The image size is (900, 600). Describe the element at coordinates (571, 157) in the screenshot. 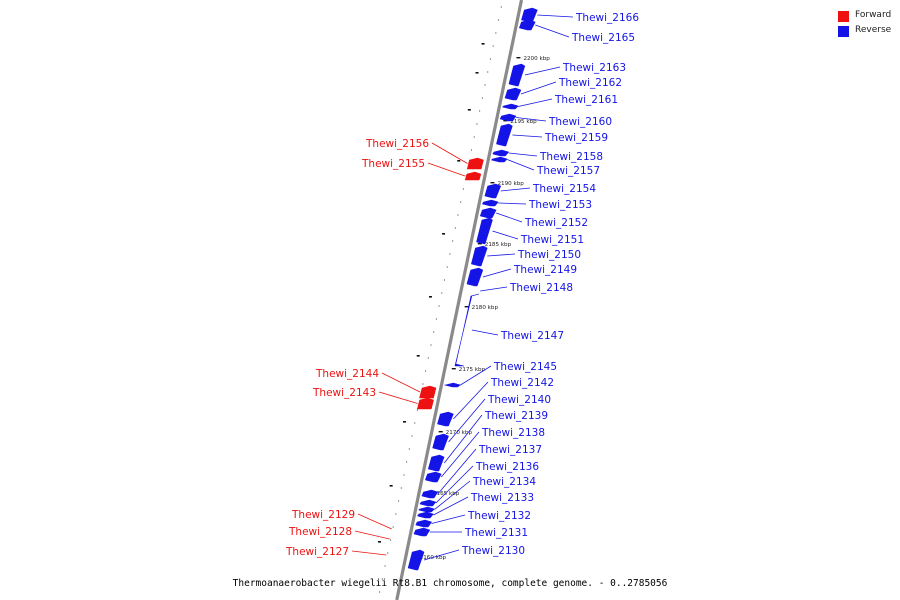

I see `gene-label: Thewi_2158` at that location.